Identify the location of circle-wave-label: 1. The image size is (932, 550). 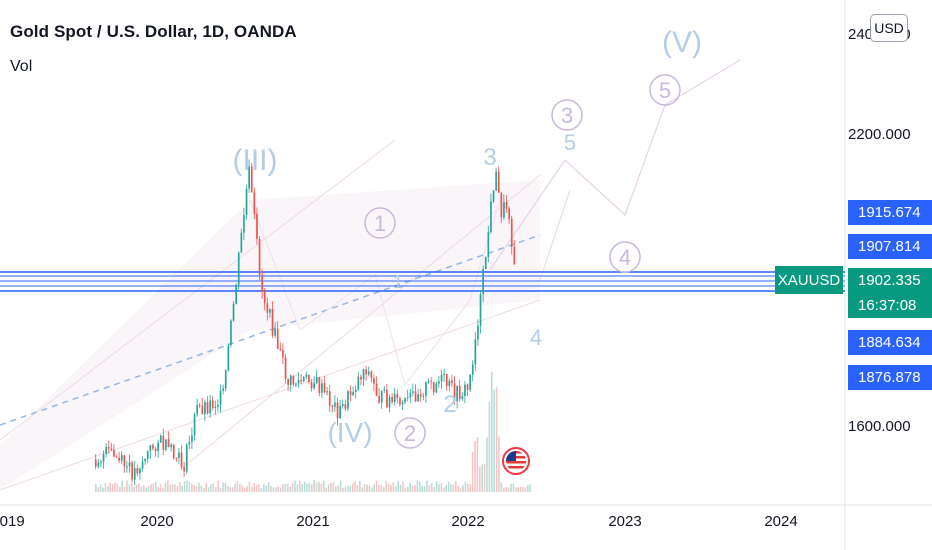
(380, 223).